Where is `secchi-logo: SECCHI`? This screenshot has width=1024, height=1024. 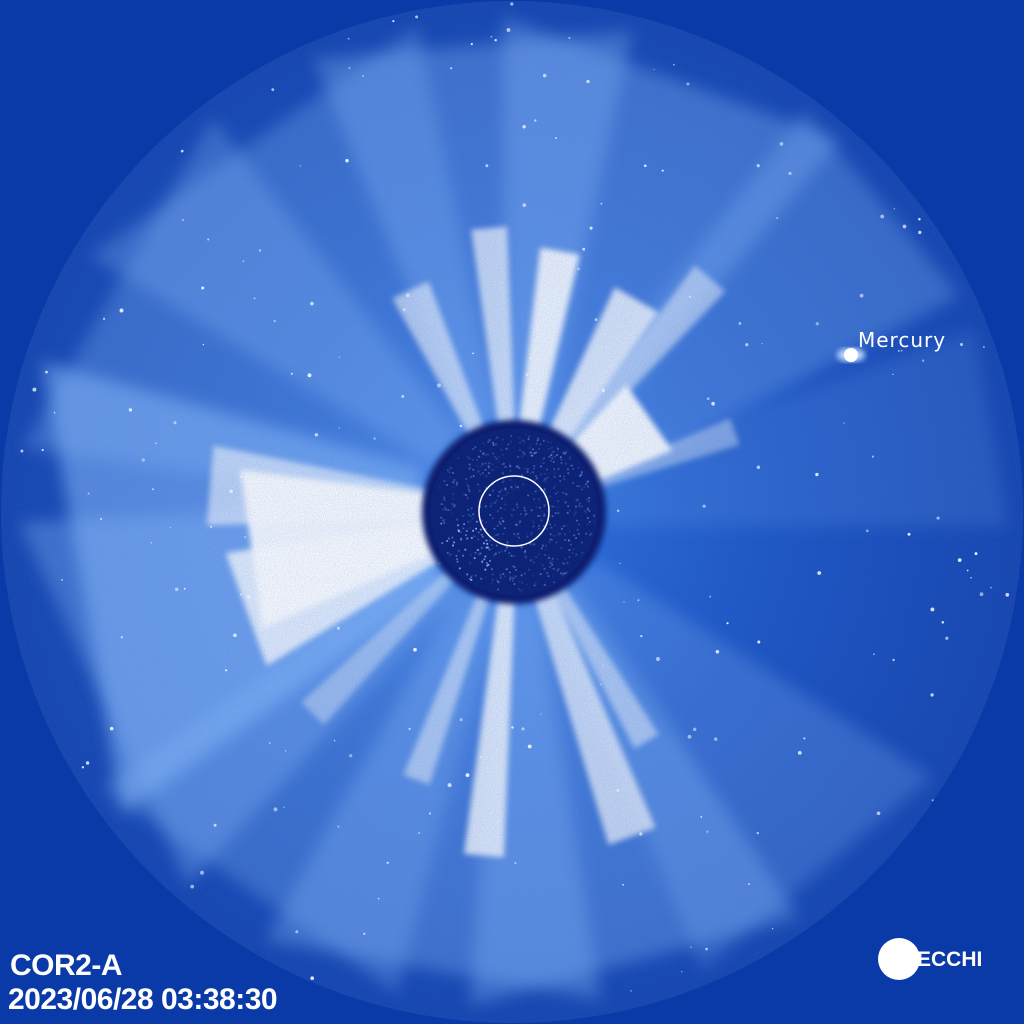 secchi-logo: SECCHI is located at coordinates (938, 960).